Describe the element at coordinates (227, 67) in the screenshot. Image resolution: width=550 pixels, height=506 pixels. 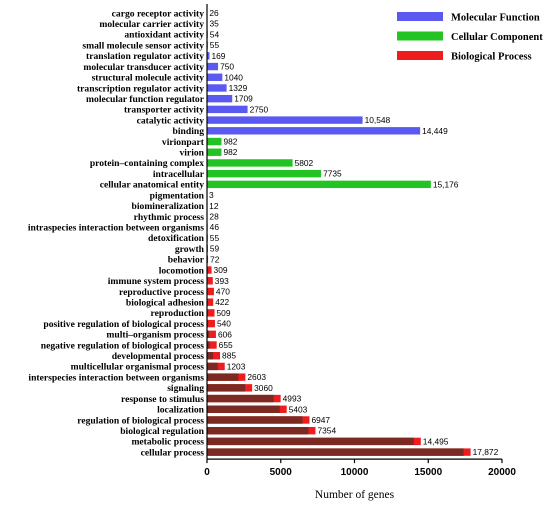
I see `value-label-molecular-transducer-activity: 750` at that location.